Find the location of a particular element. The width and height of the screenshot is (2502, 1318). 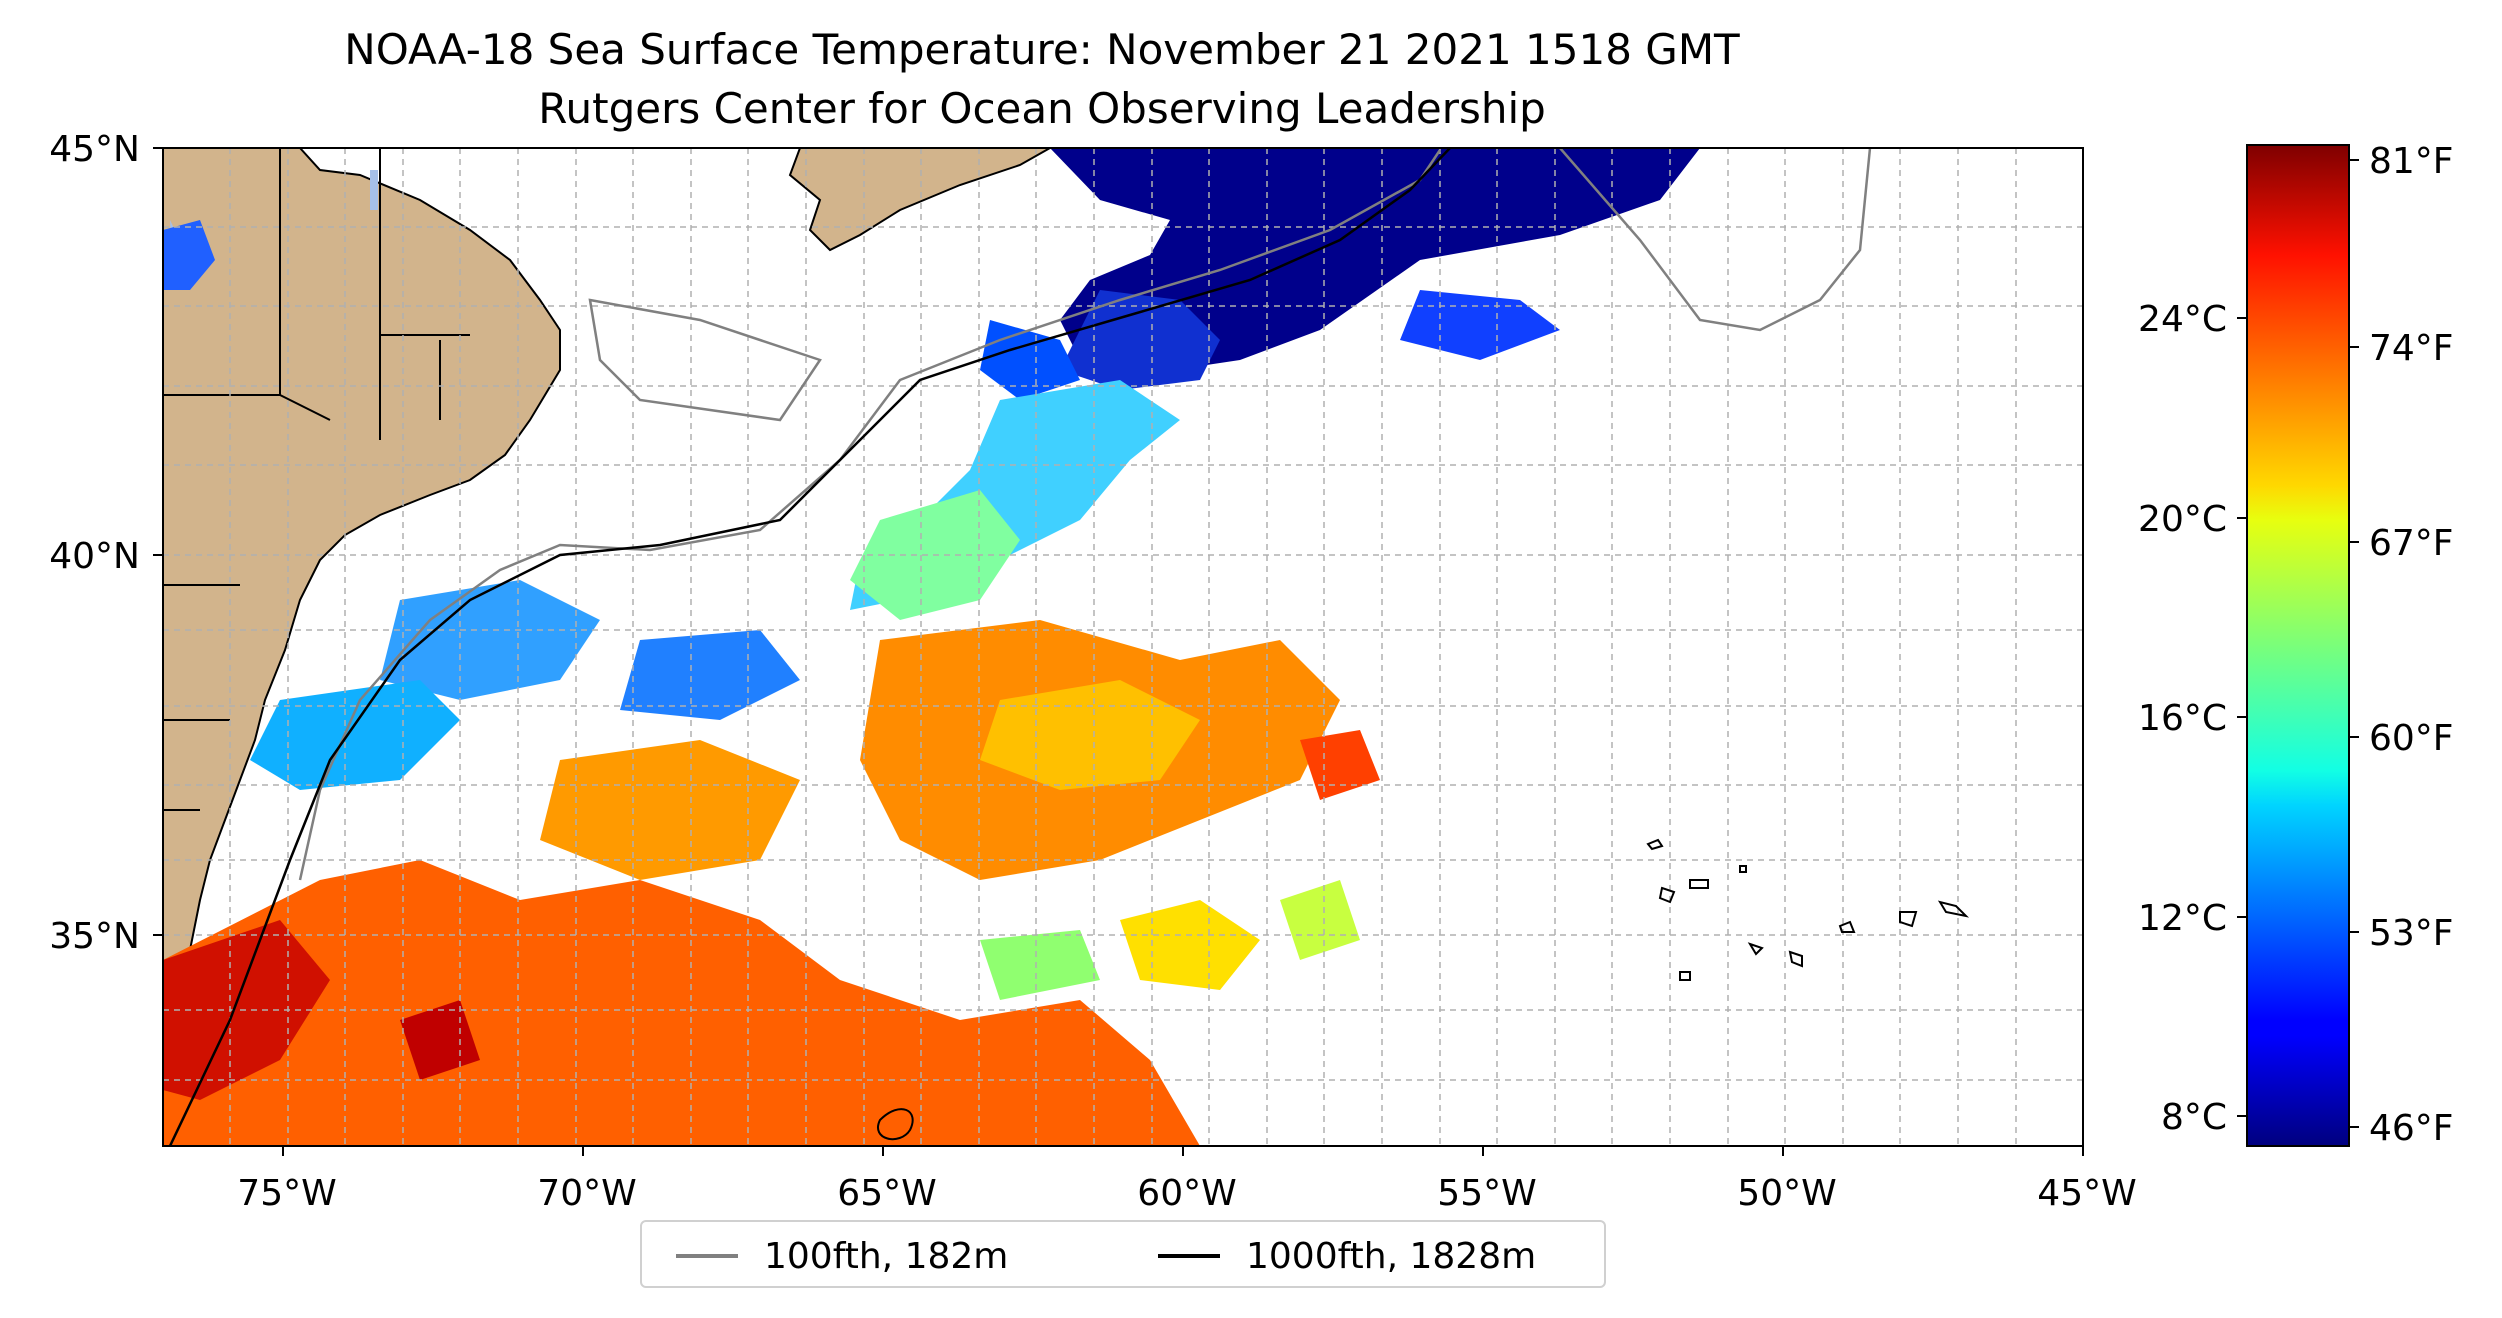

colorbar-f-label-74: 74°F is located at coordinates (2411, 348).